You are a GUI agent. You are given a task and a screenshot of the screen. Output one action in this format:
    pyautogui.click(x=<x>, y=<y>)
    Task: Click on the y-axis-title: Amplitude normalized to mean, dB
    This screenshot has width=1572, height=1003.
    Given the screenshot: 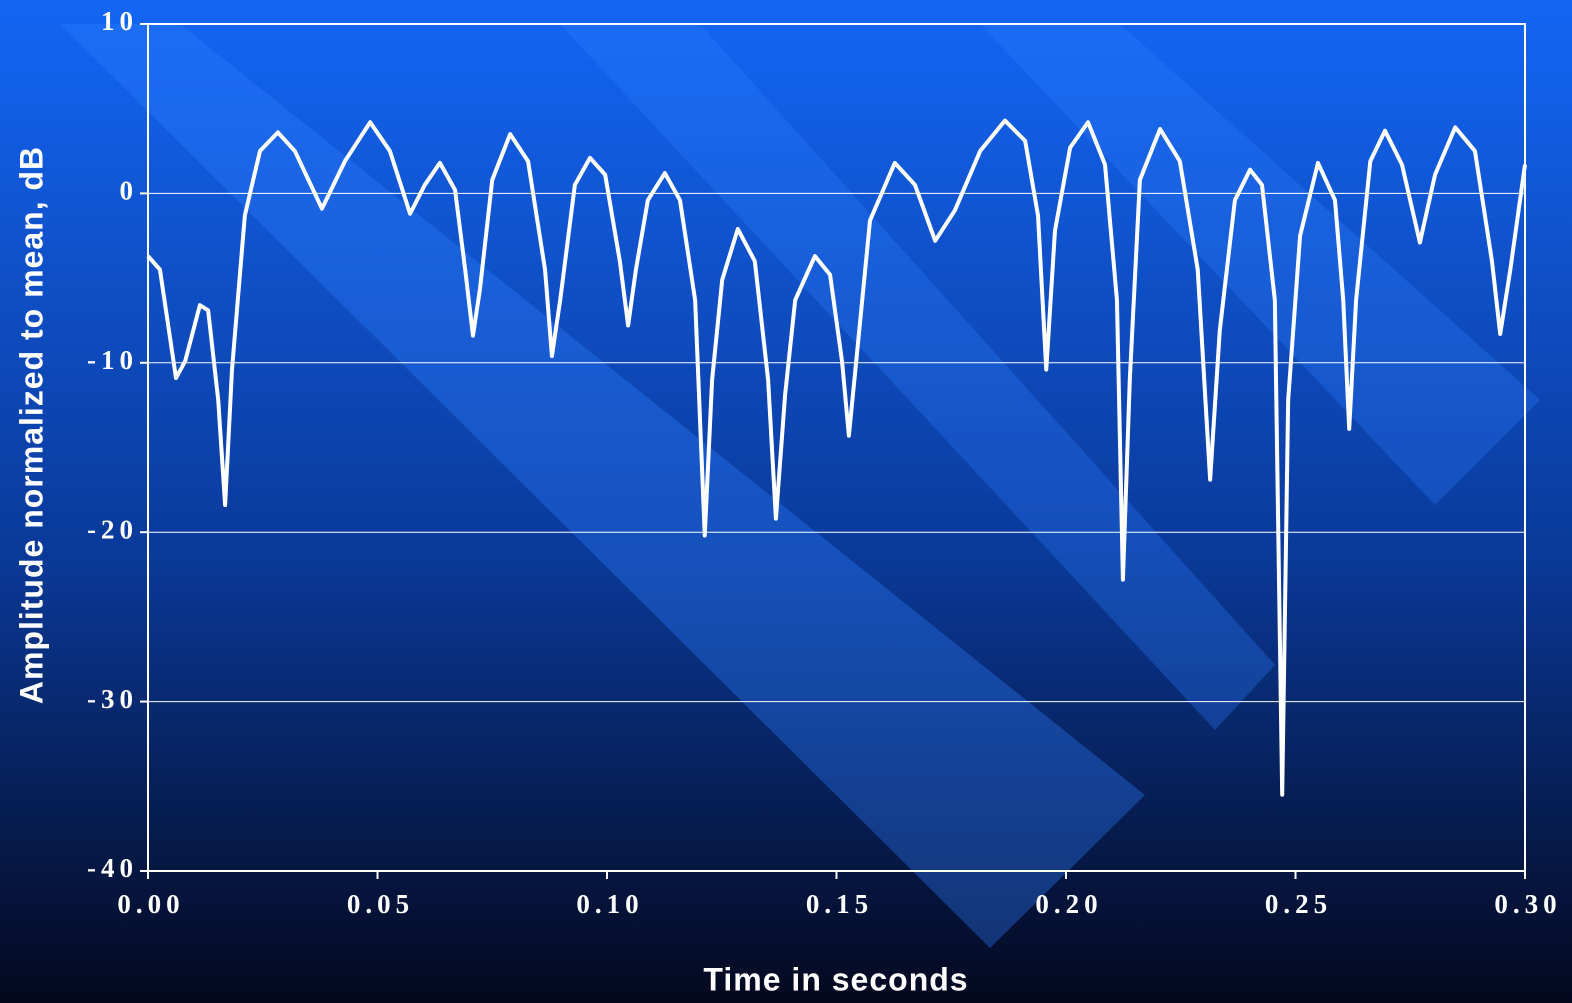 What is the action you would take?
    pyautogui.click(x=31, y=425)
    